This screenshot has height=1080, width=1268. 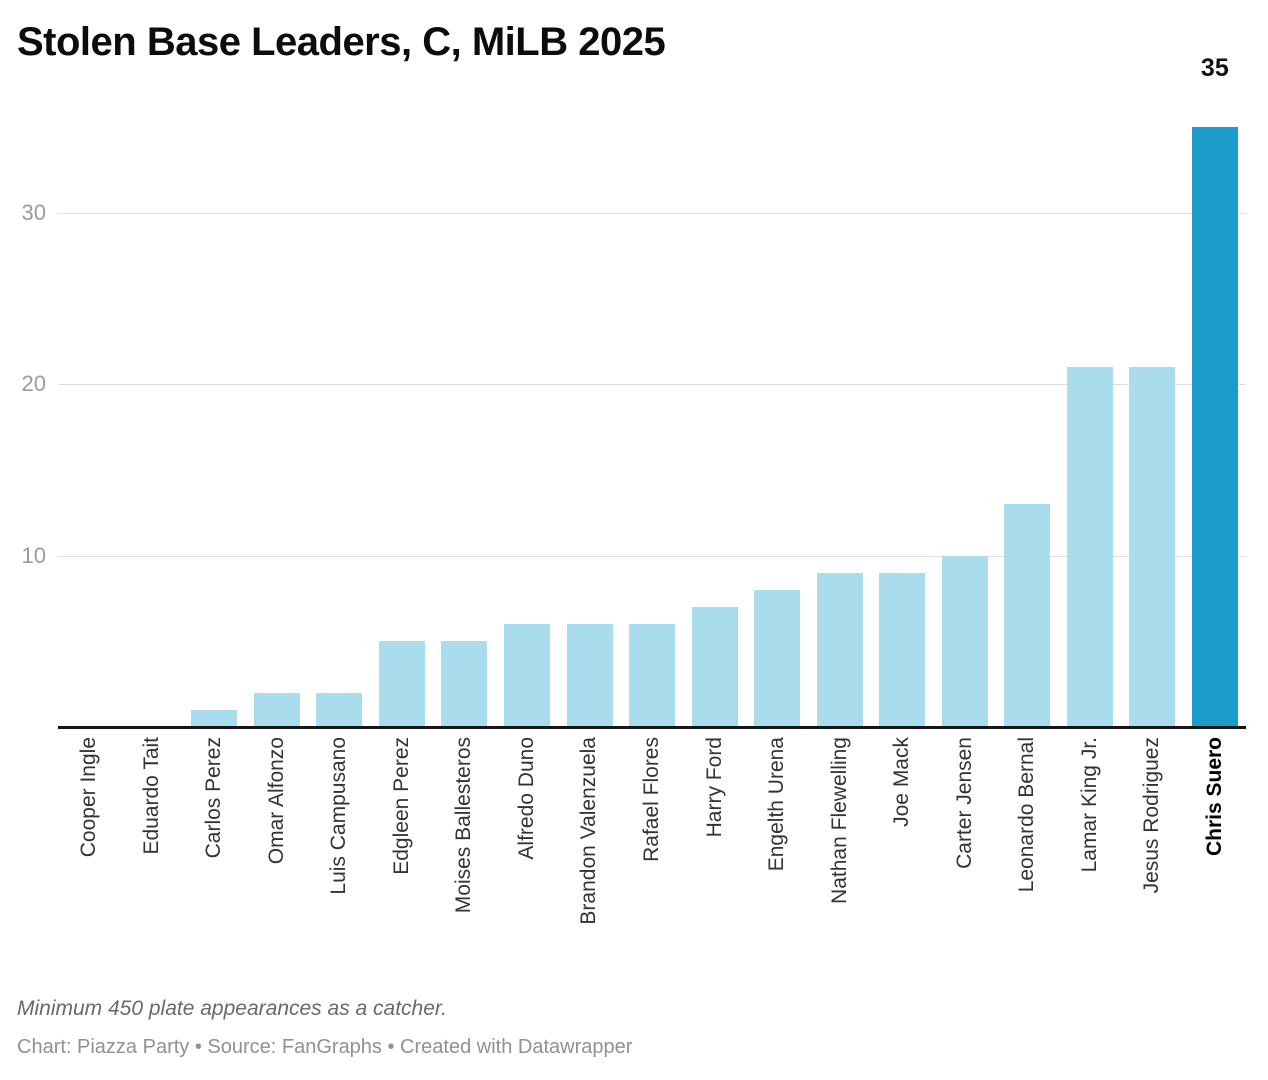 I want to click on x-axis-label: Brandon Valenzuela, so click(x=589, y=831).